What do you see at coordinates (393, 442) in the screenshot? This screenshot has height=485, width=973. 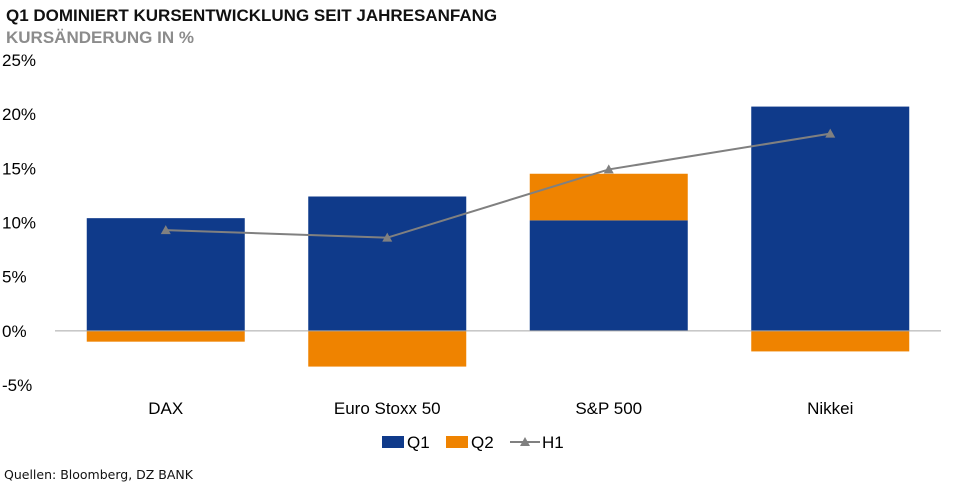 I see `legend-q1-swatch` at bounding box center [393, 442].